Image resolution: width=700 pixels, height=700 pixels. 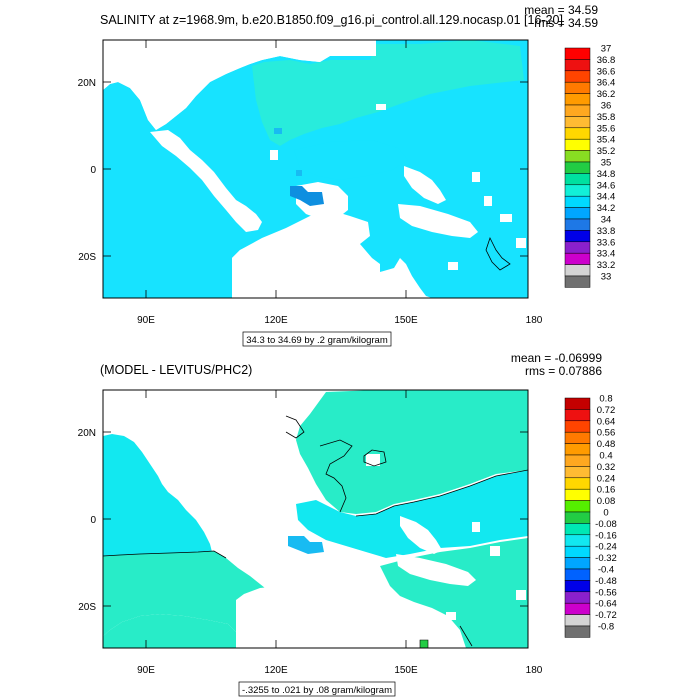 I want to click on top-land-new-guinea, so click(x=438, y=221).